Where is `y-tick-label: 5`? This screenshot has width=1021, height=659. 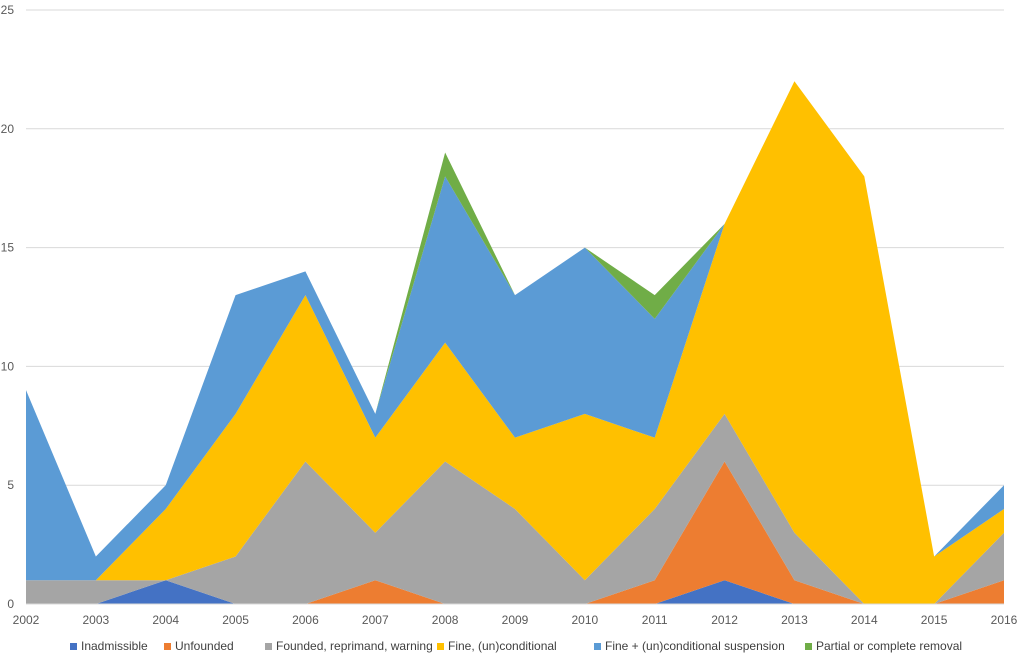 y-tick-label: 5 is located at coordinates (10, 485).